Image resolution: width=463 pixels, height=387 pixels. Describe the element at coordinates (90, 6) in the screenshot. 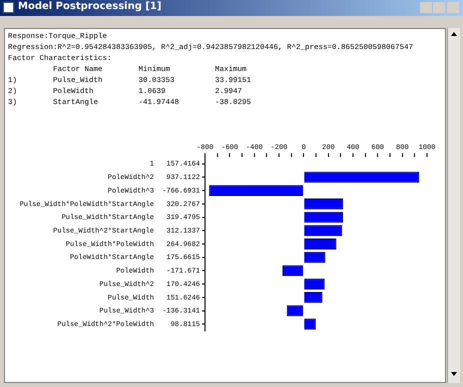

I see `text: Model Postprocessing [1]` at that location.